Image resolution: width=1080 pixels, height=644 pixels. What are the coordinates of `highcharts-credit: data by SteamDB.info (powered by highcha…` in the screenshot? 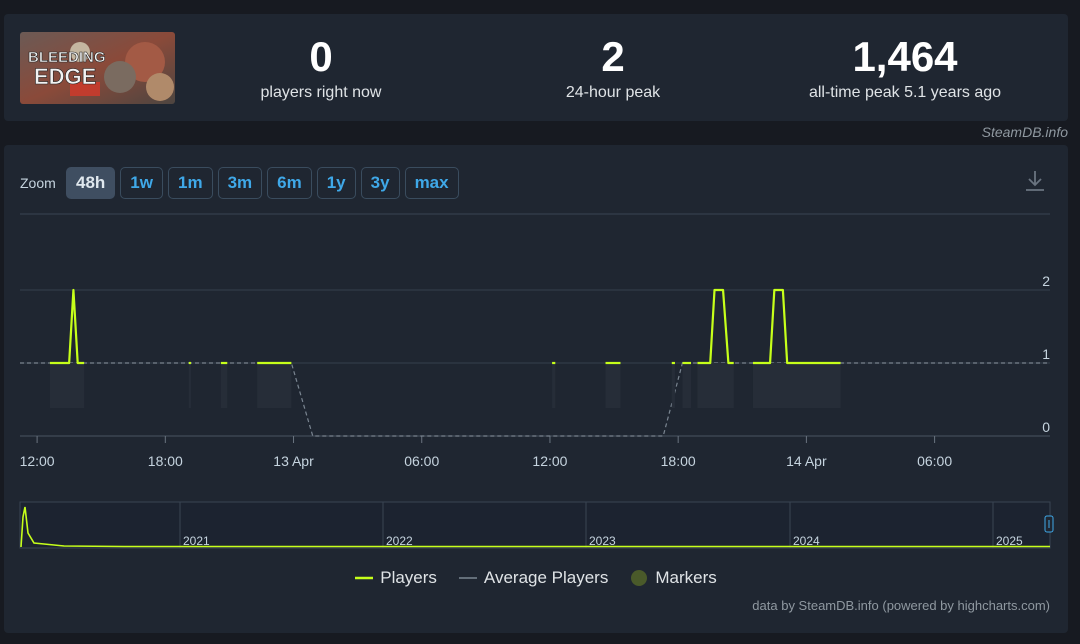 It's located at (901, 605).